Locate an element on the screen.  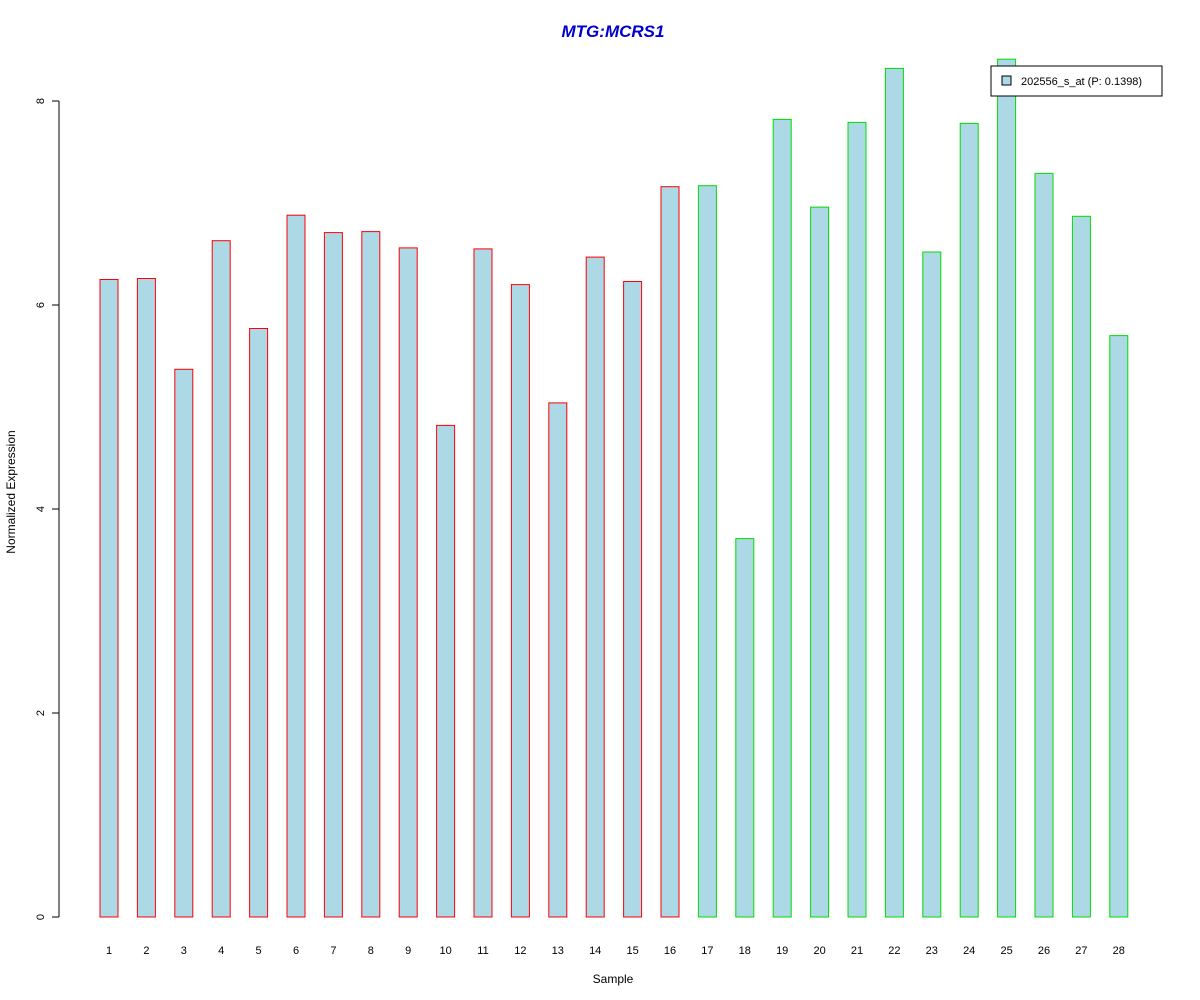
x-tick-label: 18 is located at coordinates (745, 951).